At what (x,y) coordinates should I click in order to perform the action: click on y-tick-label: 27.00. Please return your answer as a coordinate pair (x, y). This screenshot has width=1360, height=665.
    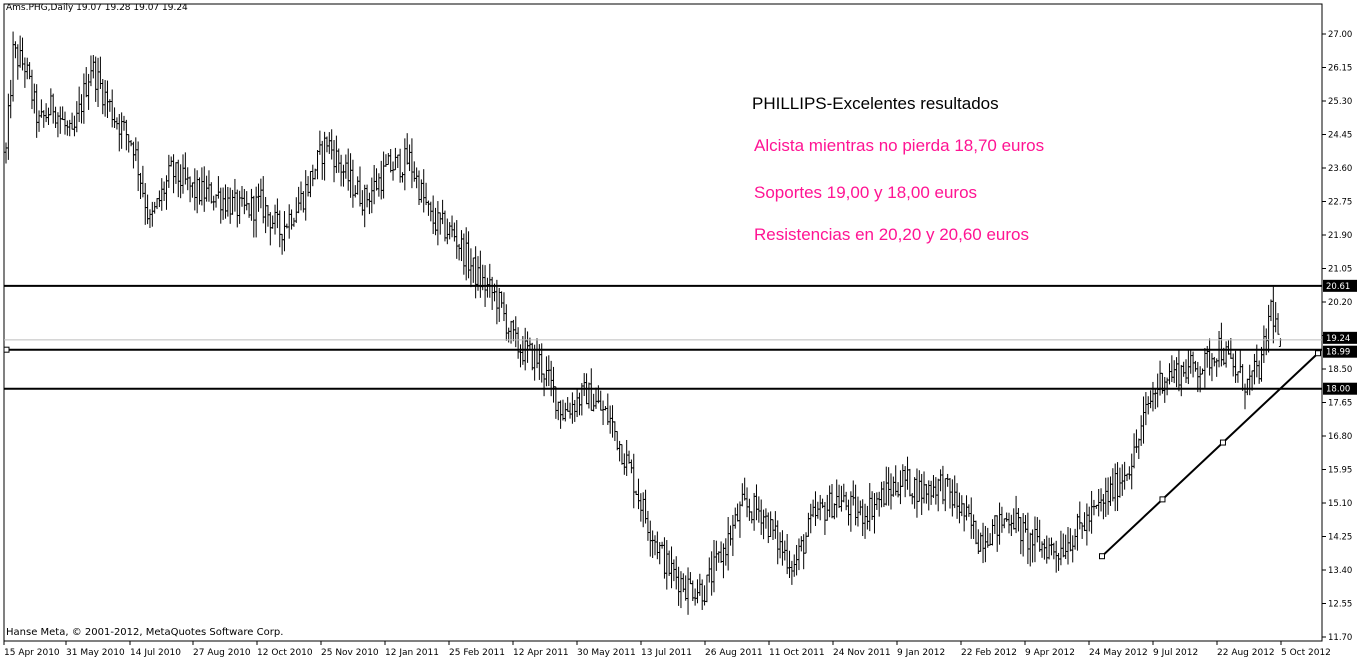
    Looking at the image, I should click on (1340, 35).